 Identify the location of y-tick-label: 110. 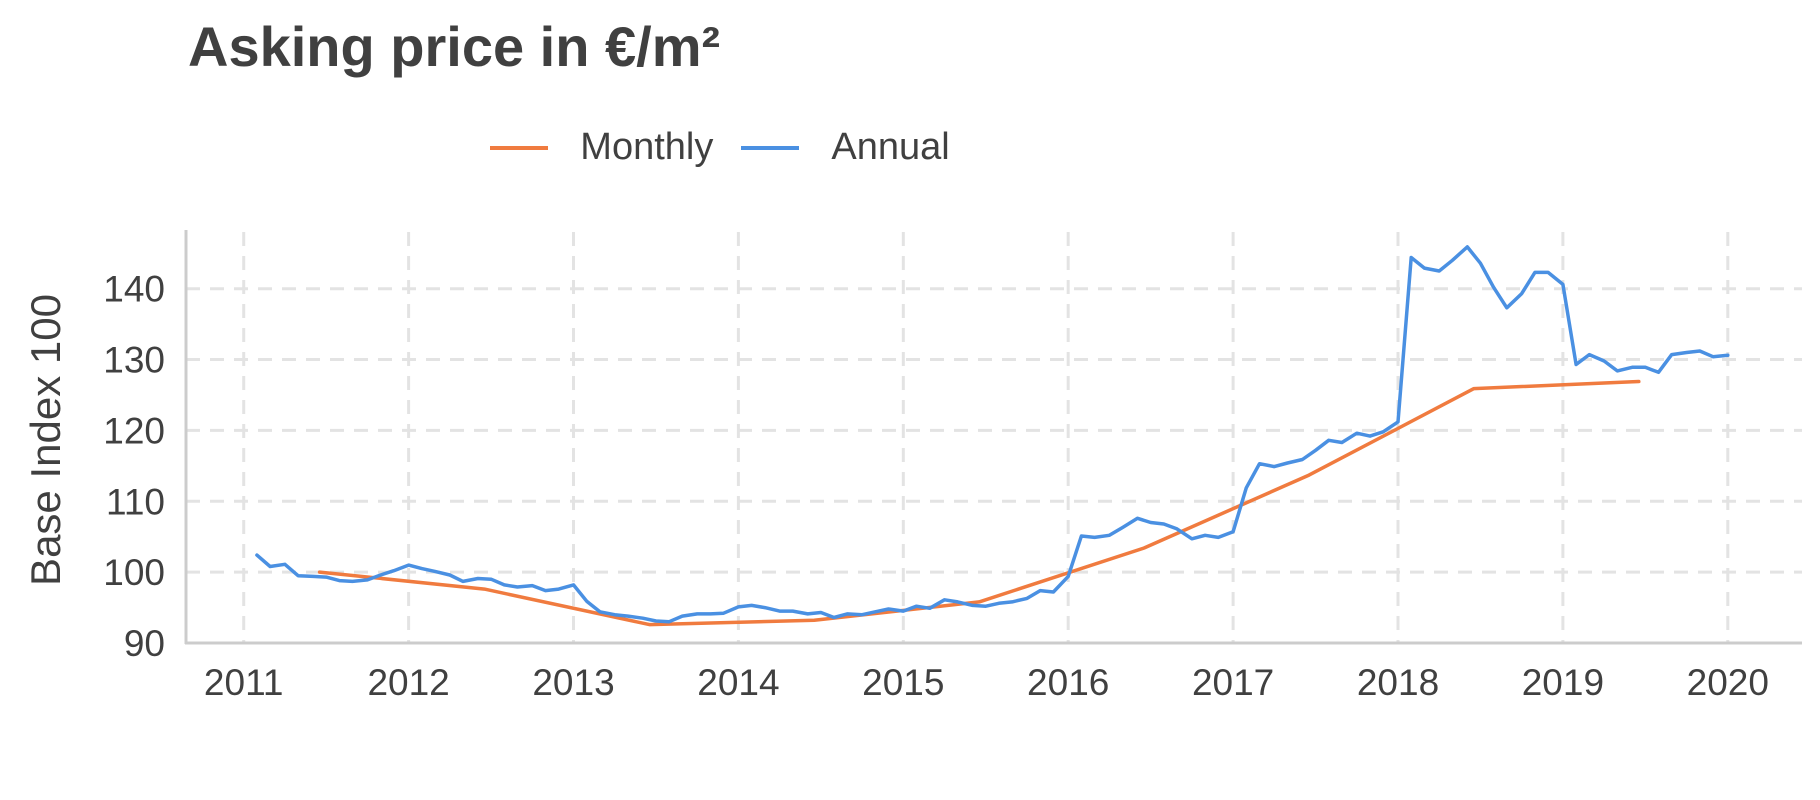
(135, 501).